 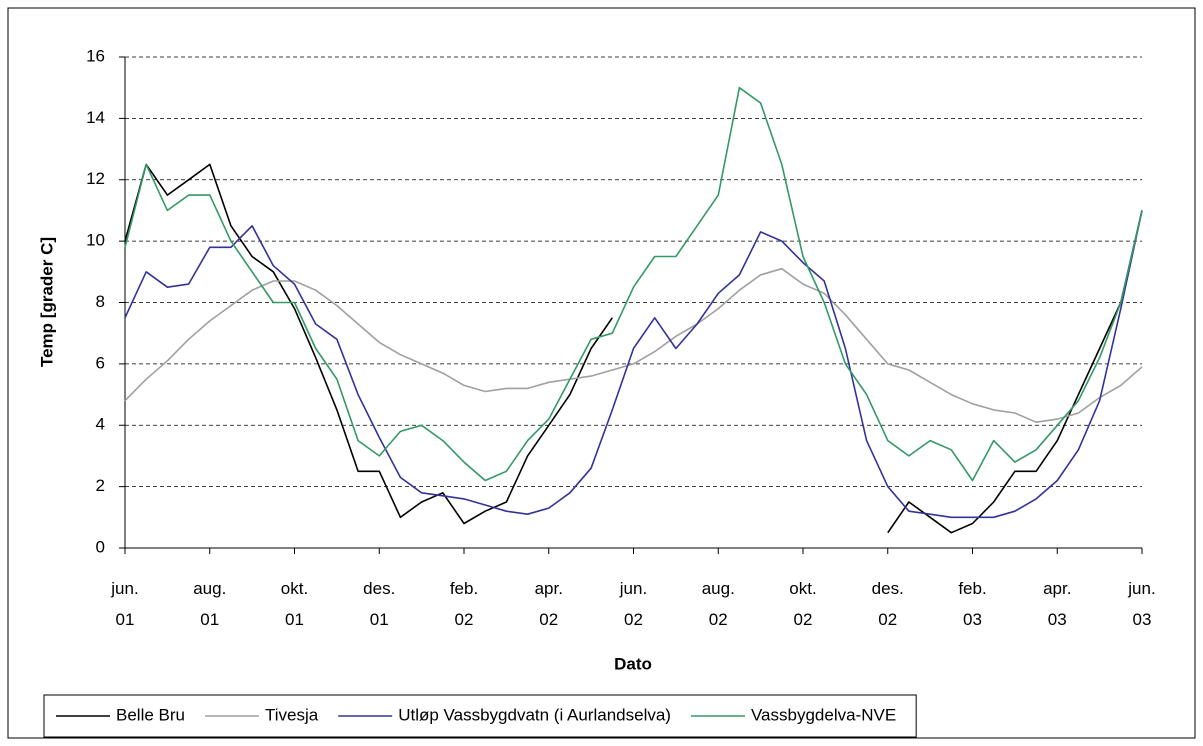 I want to click on x-tick-label: feb. 03, so click(x=972, y=604).